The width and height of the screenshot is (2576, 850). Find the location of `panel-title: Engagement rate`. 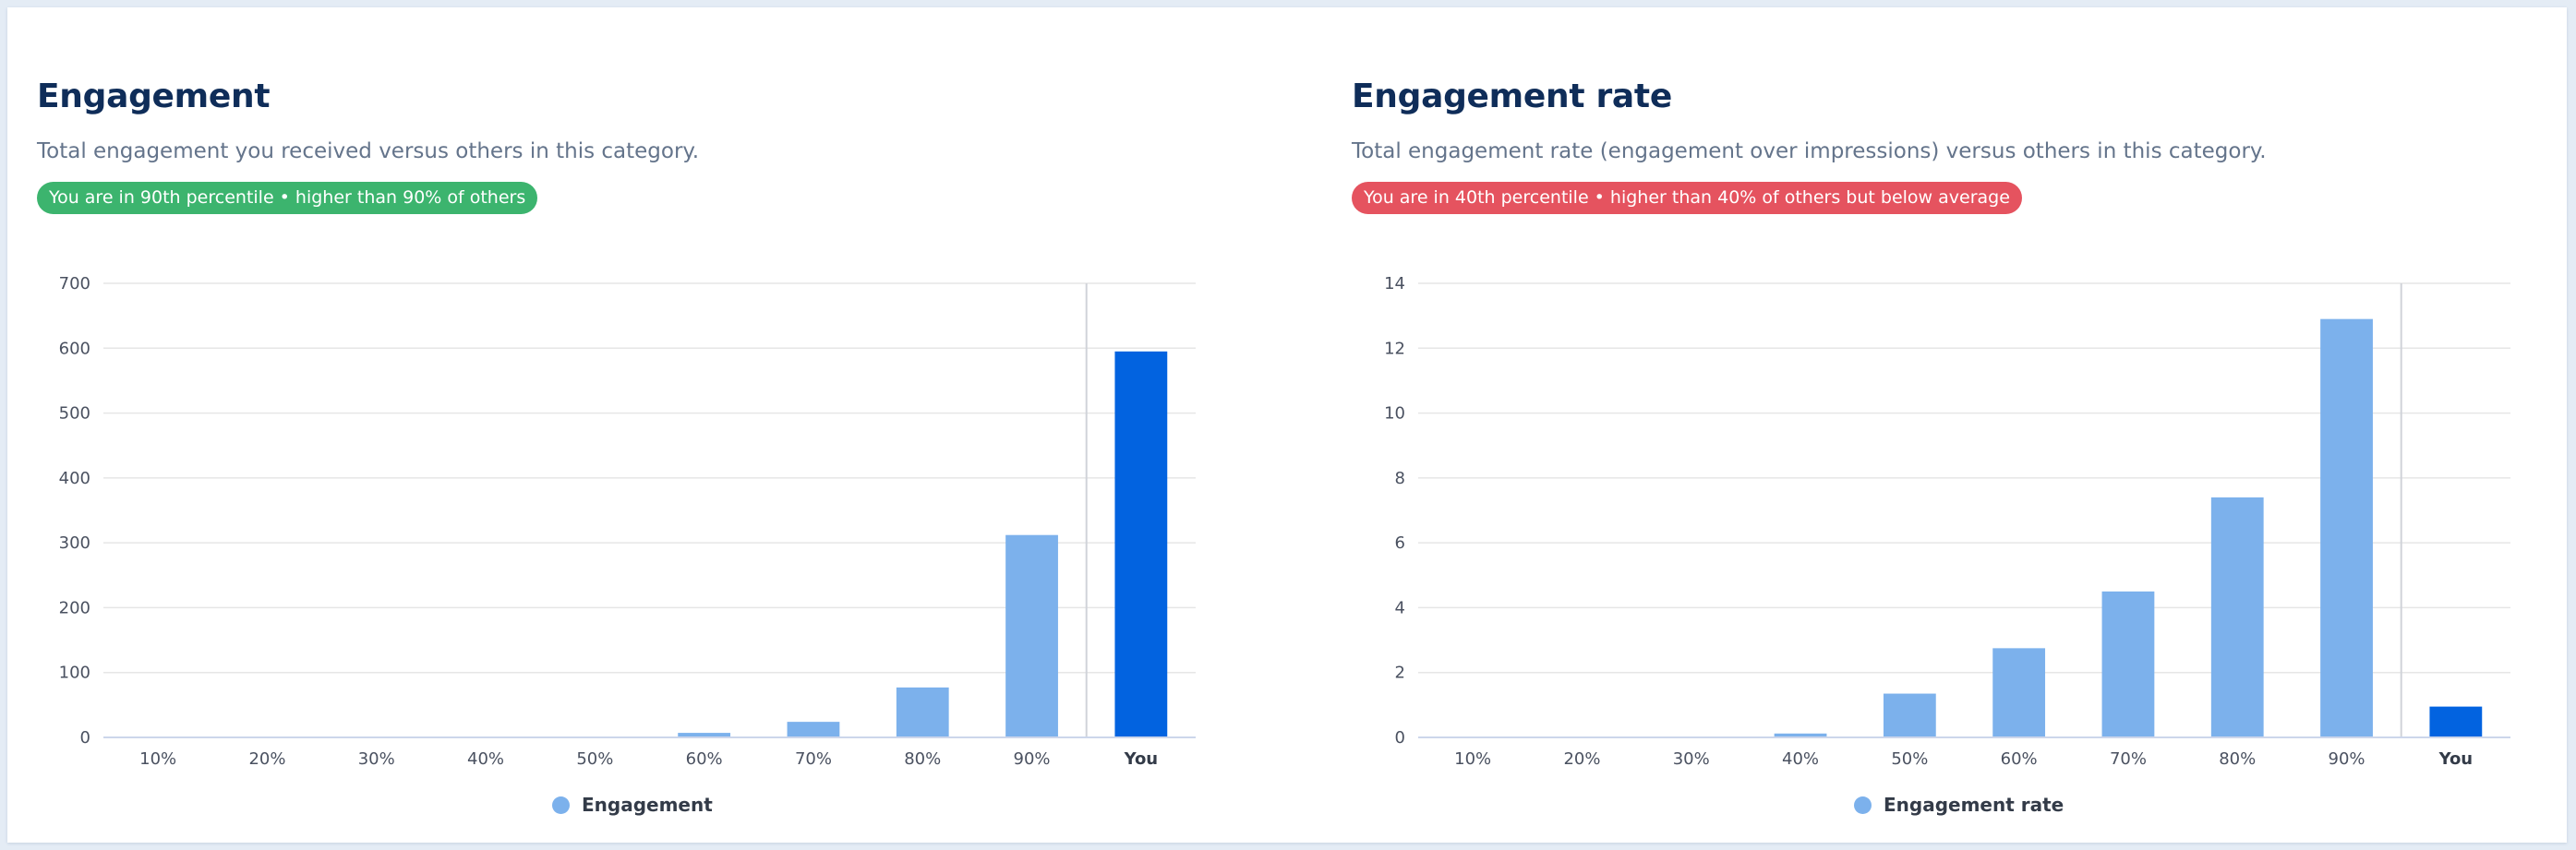

panel-title: Engagement rate is located at coordinates (1512, 96).